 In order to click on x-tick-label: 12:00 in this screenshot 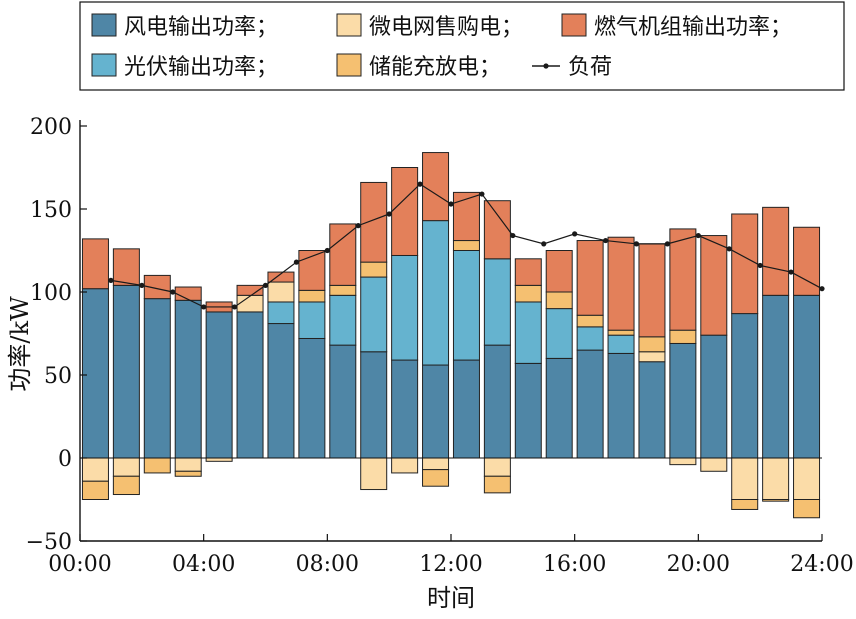, I will do `click(450, 564)`.